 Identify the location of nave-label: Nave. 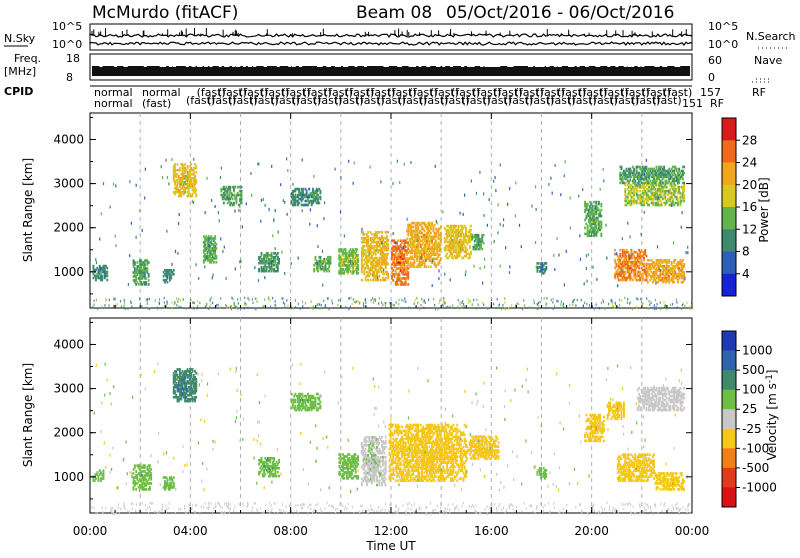
(768, 60).